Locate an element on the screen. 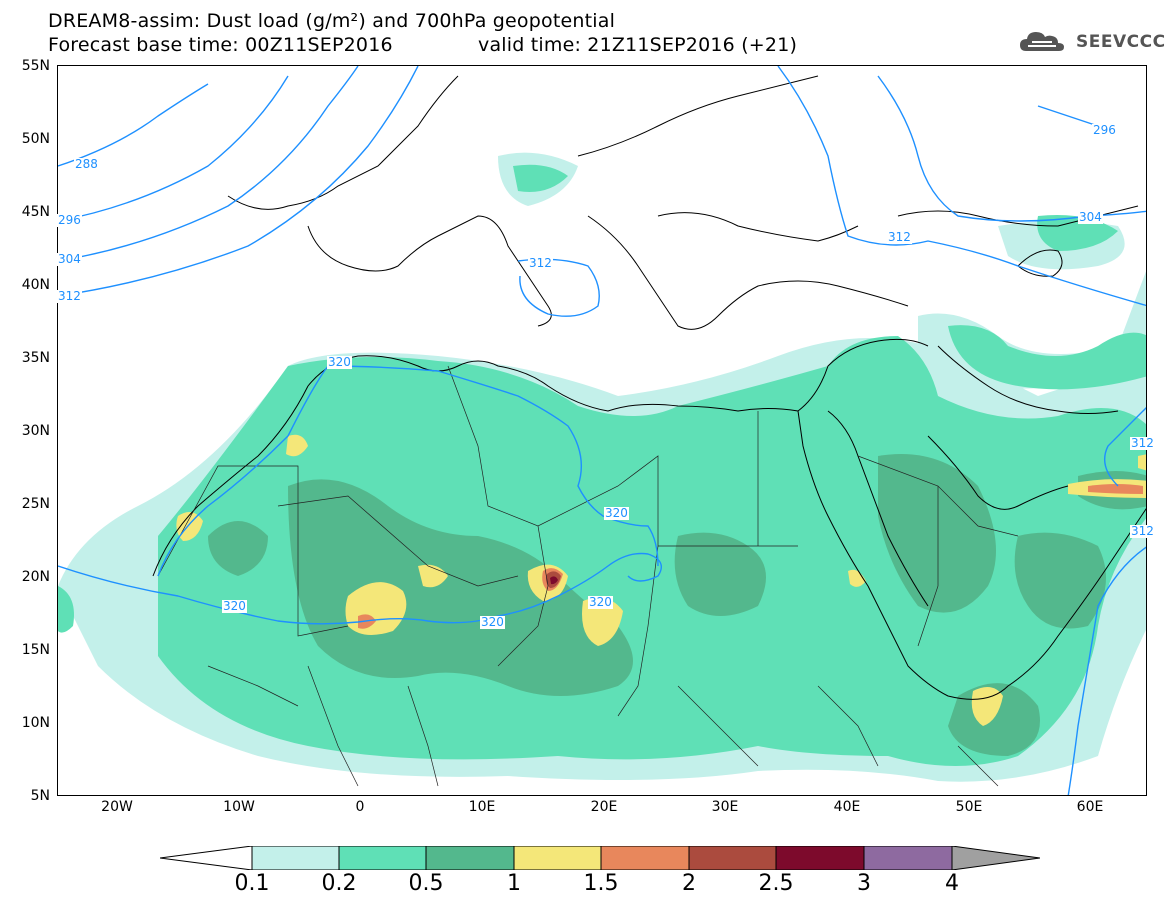 The width and height of the screenshot is (1165, 907). contour-label-304: 304 is located at coordinates (69, 259).